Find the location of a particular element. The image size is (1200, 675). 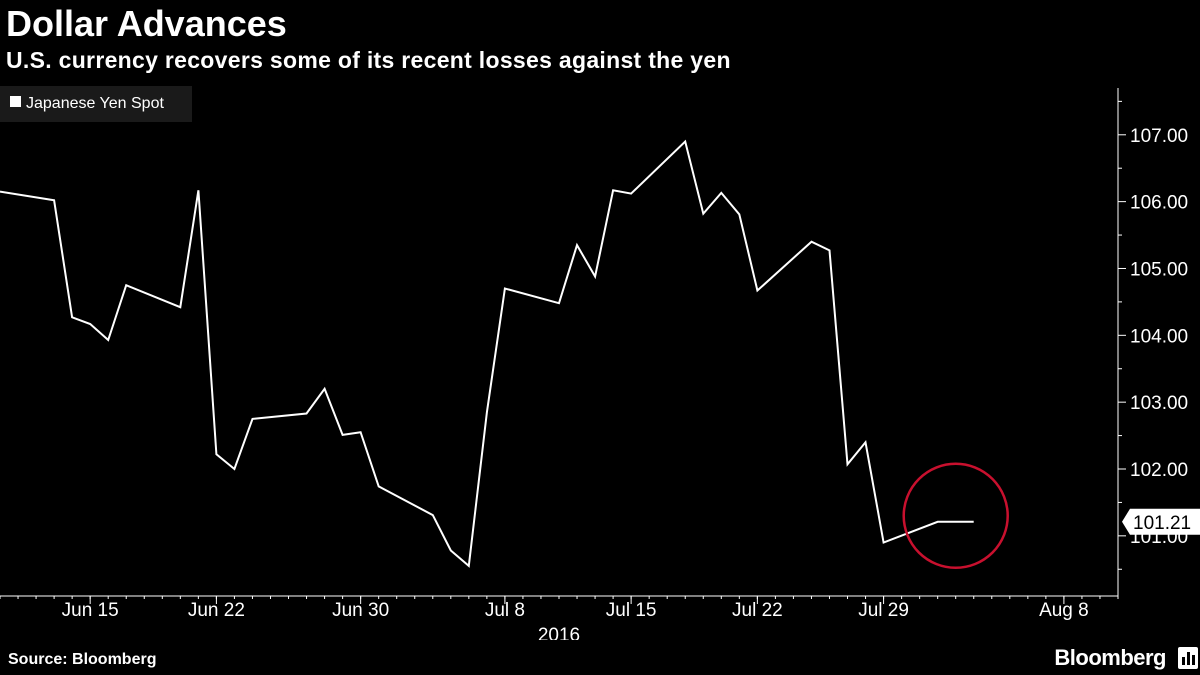

legend-label: Japanese Yen Spot is located at coordinates (95, 103).